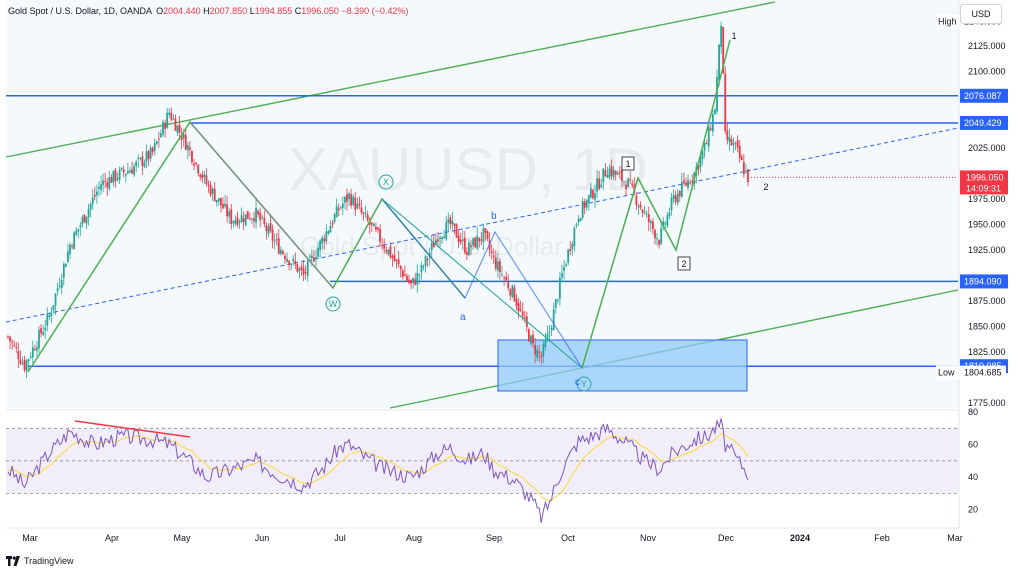 Image resolution: width=1024 pixels, height=580 pixels. I want to click on wave-label-x: X, so click(386, 182).